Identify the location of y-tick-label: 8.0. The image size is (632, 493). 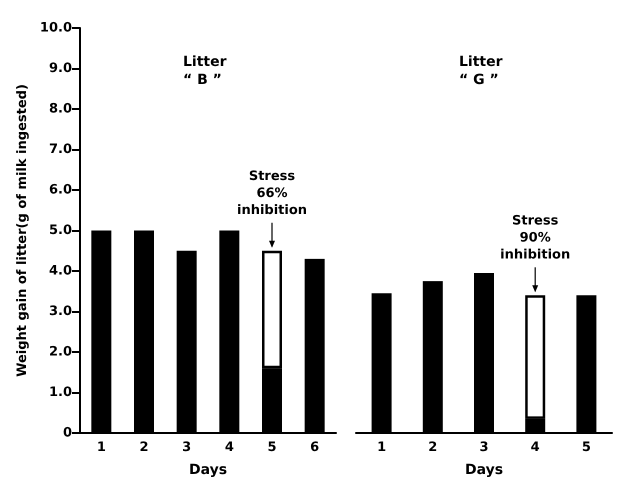
(60, 109).